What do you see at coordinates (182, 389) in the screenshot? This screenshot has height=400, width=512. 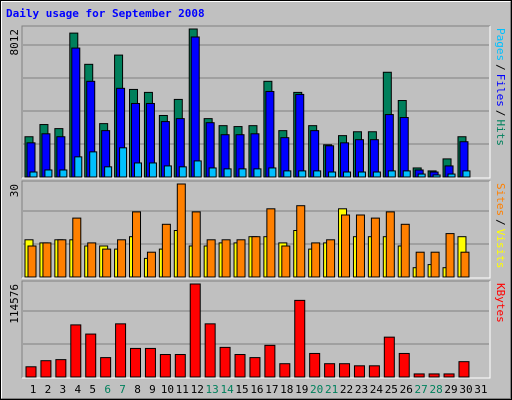 I see `x-tick-label: 11` at bounding box center [182, 389].